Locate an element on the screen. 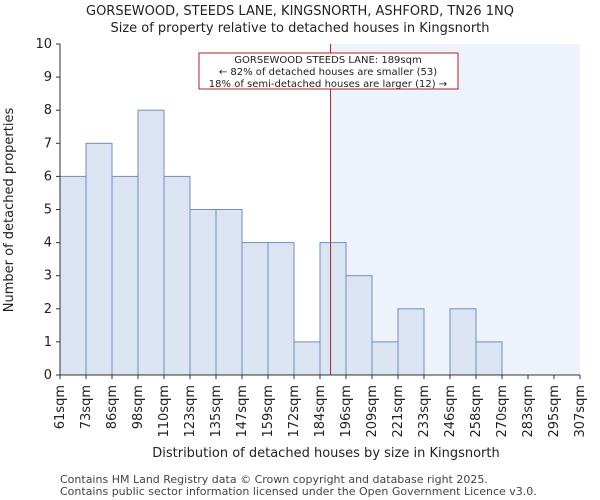  x-tick-label: 184sqm is located at coordinates (320, 411).